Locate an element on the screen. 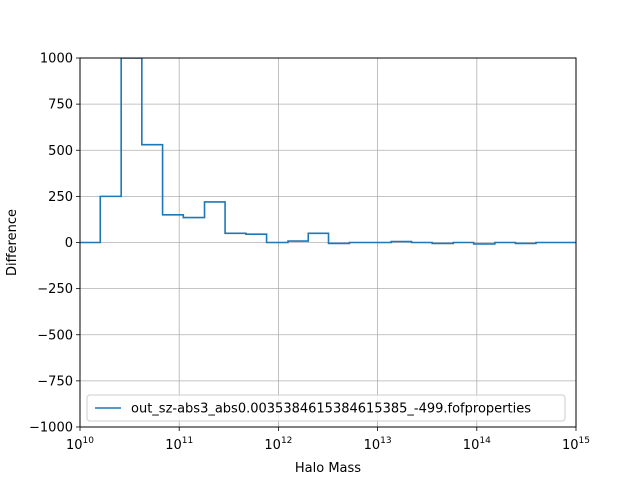 This screenshot has height=480, width=640. x-axis-label: Halo Mass is located at coordinates (328, 468).